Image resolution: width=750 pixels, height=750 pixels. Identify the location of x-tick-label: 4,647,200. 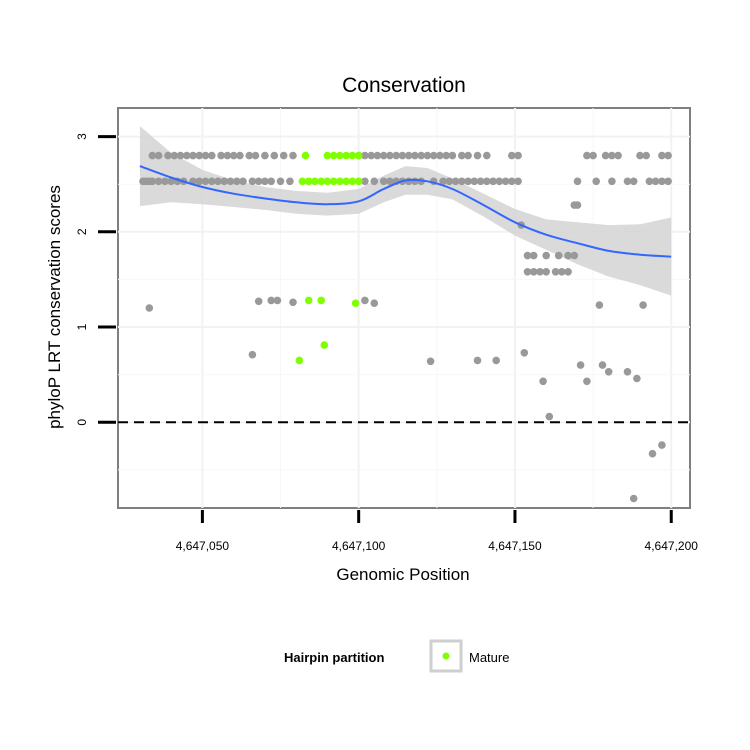
(672, 546).